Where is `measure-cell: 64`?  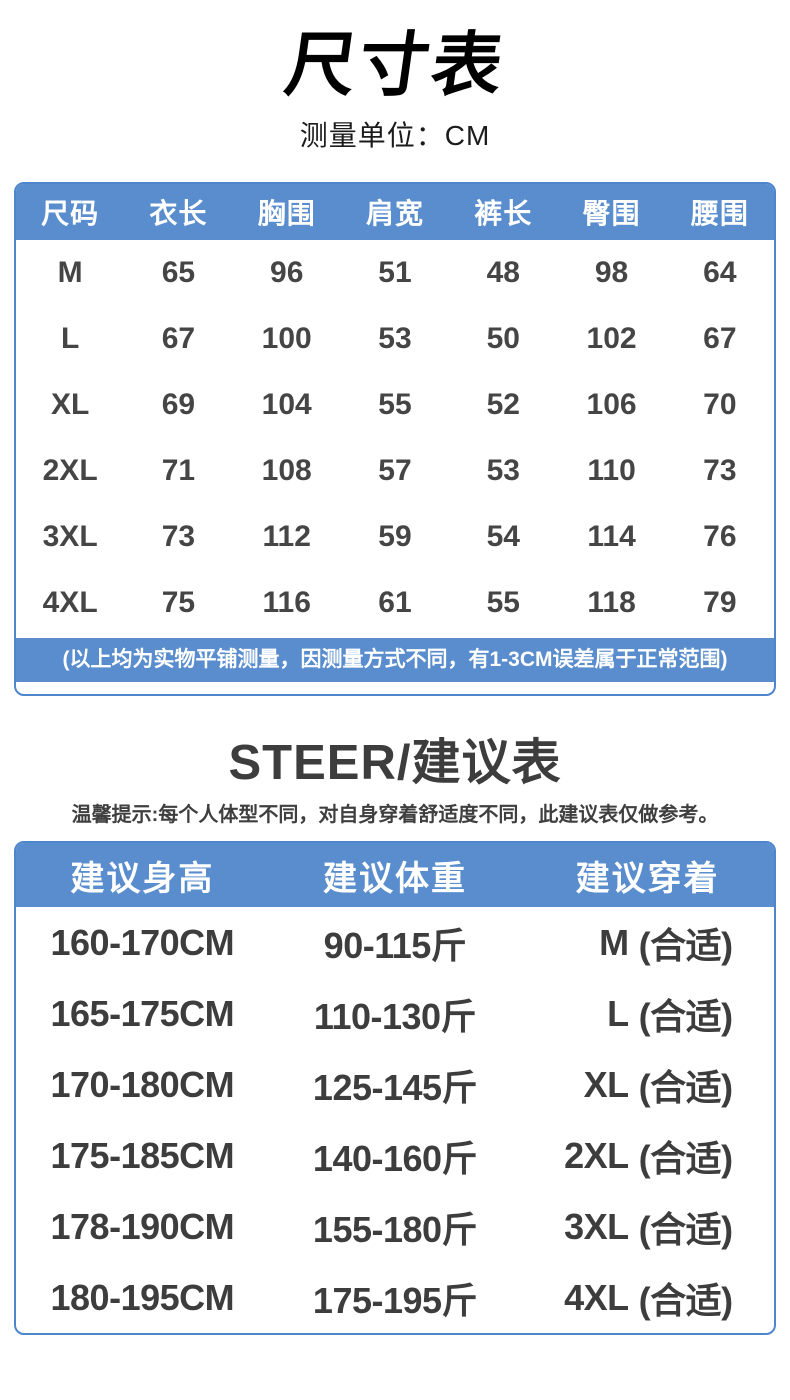 measure-cell: 64 is located at coordinates (720, 272).